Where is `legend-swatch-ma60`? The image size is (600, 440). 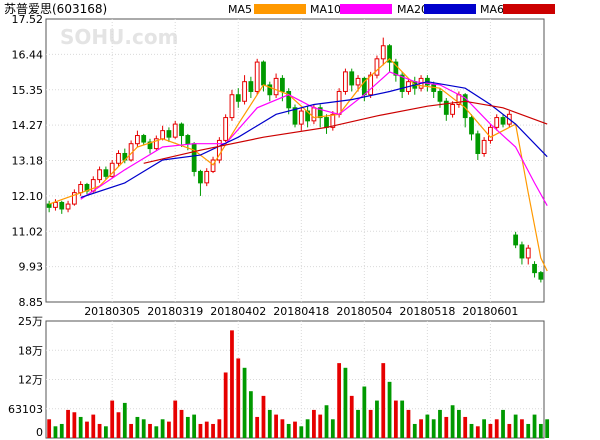 legend-swatch-ma60 is located at coordinates (529, 9).